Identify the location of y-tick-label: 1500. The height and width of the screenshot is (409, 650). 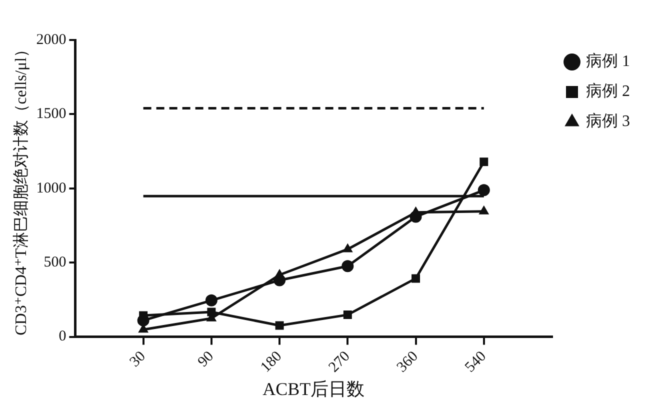
(51, 114).